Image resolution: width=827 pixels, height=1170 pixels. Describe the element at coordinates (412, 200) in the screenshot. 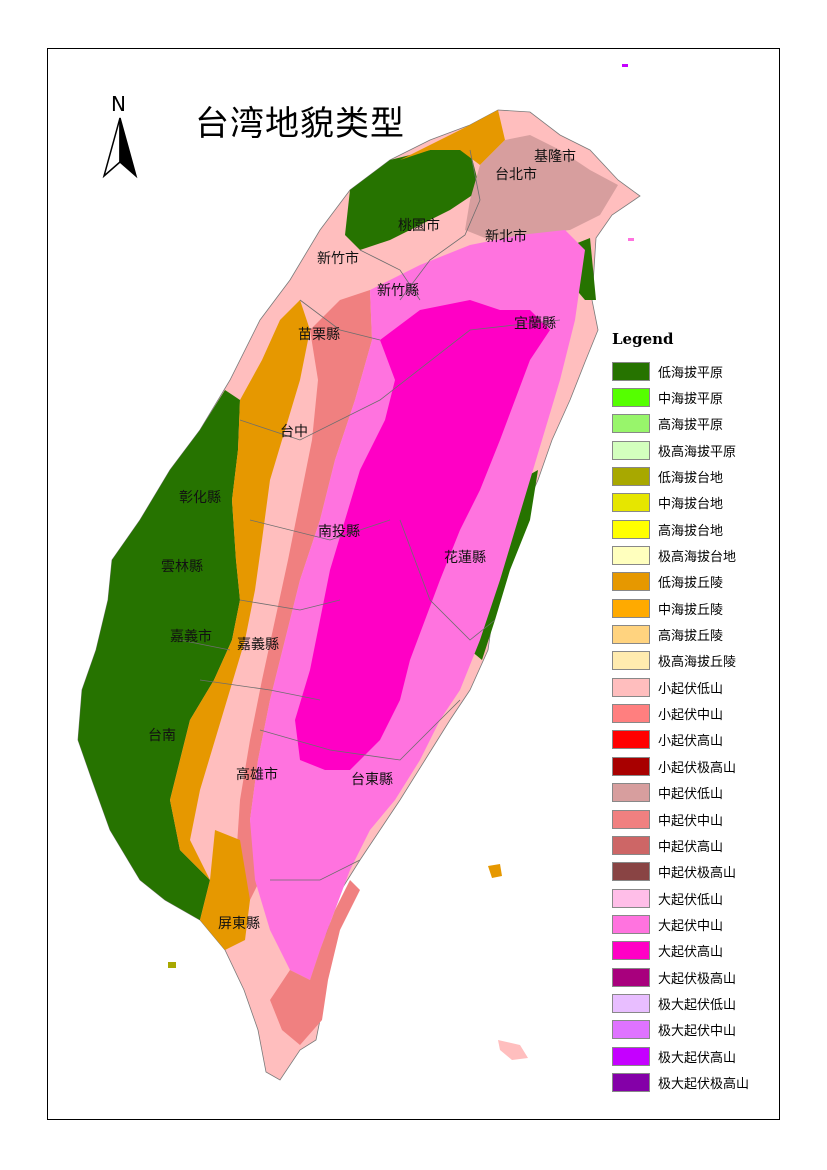

I see `northwest-plain` at that location.